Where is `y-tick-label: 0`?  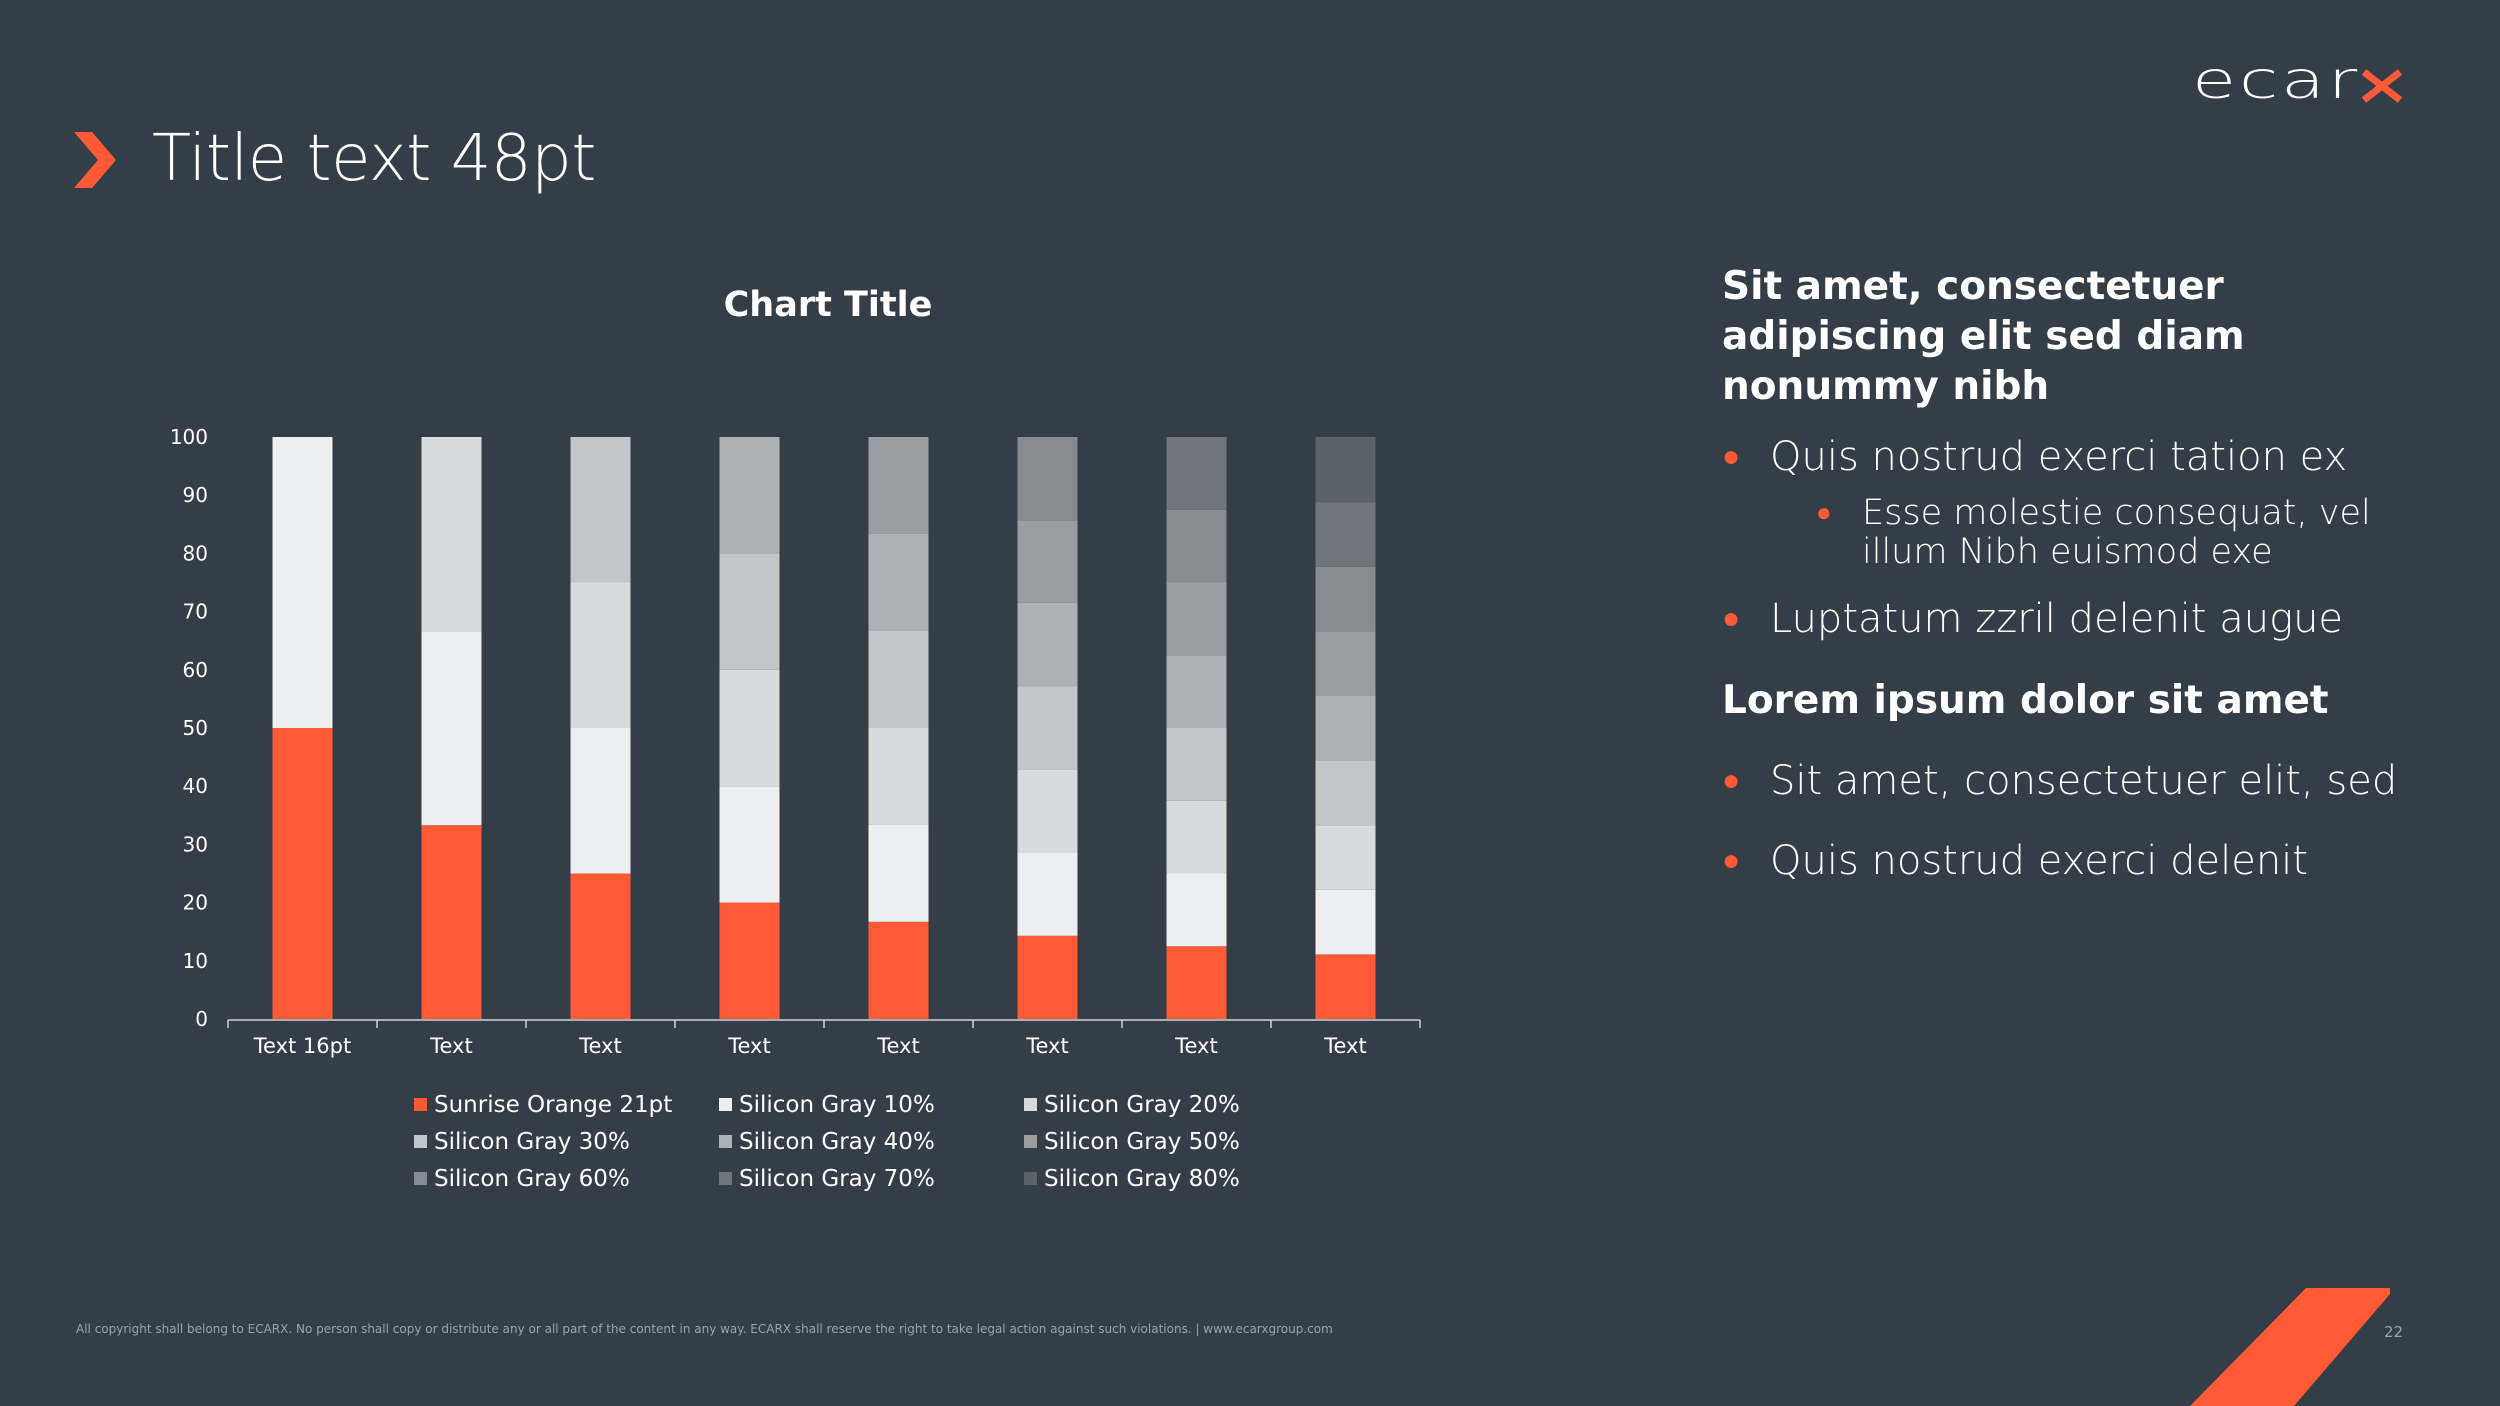 y-tick-label: 0 is located at coordinates (201, 1019).